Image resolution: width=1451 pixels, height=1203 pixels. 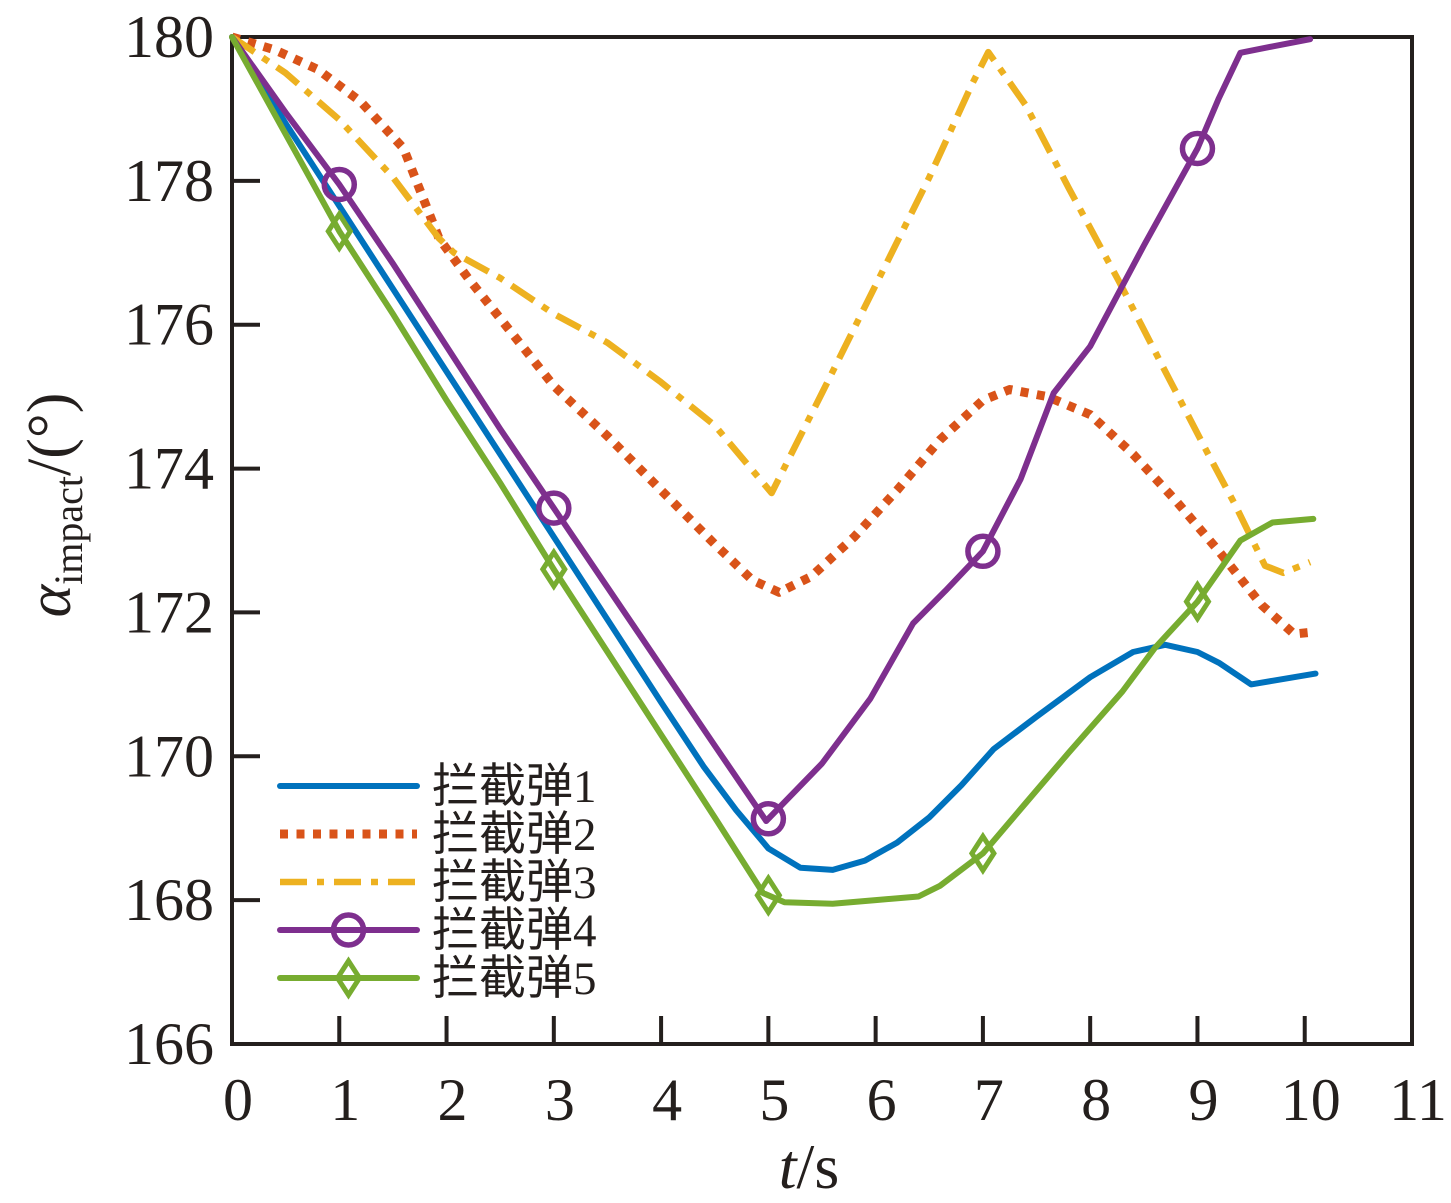 I want to click on y-tick-label: 170, so click(x=169, y=756).